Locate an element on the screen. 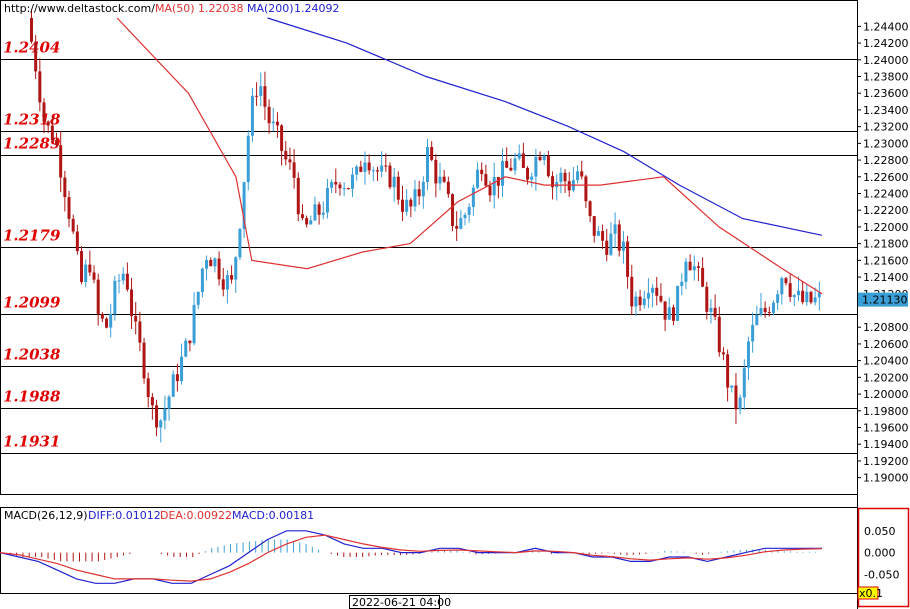 This screenshot has width=910, height=609. price-tick-label: 1.21600 is located at coordinates (886, 260).